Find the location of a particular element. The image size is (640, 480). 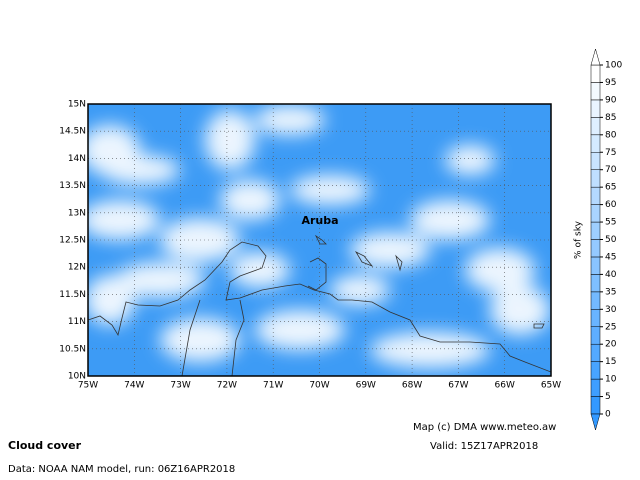

lon-label: 66W is located at coordinates (505, 386).